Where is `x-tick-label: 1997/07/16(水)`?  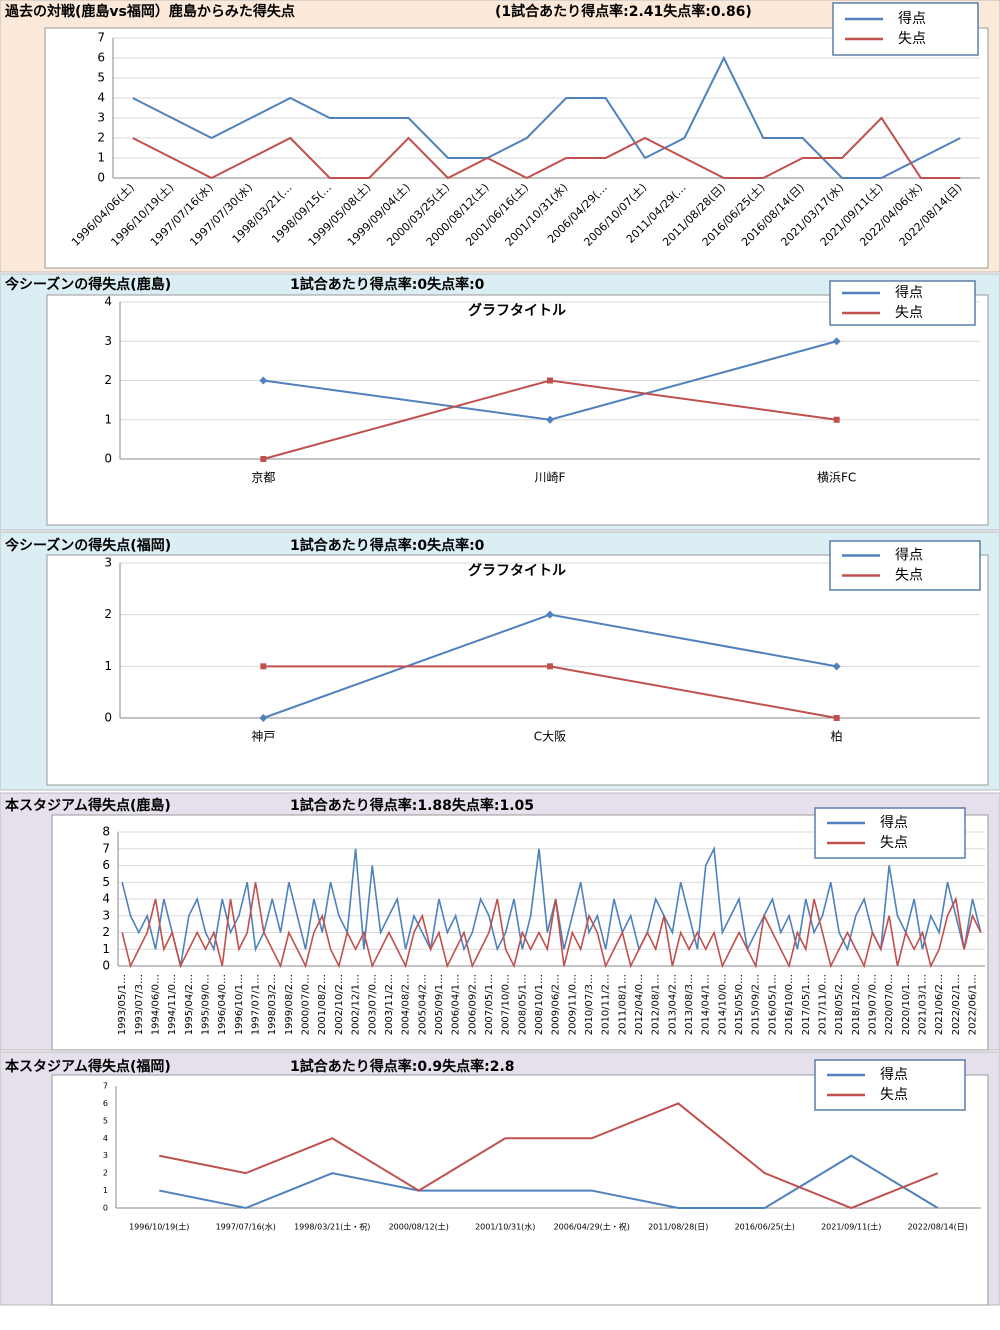
x-tick-label: 1997/07/16(水) is located at coordinates (246, 1227).